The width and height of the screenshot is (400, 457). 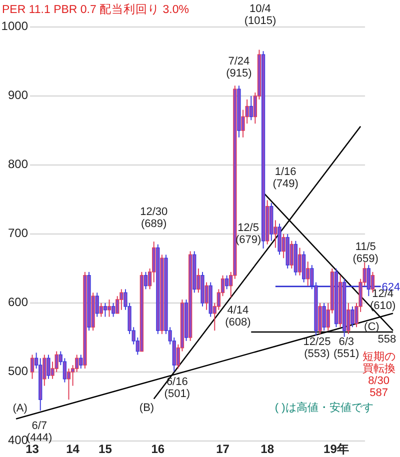 What do you see at coordinates (154, 218) in the screenshot?
I see `annotation: 12/30 (689)` at bounding box center [154, 218].